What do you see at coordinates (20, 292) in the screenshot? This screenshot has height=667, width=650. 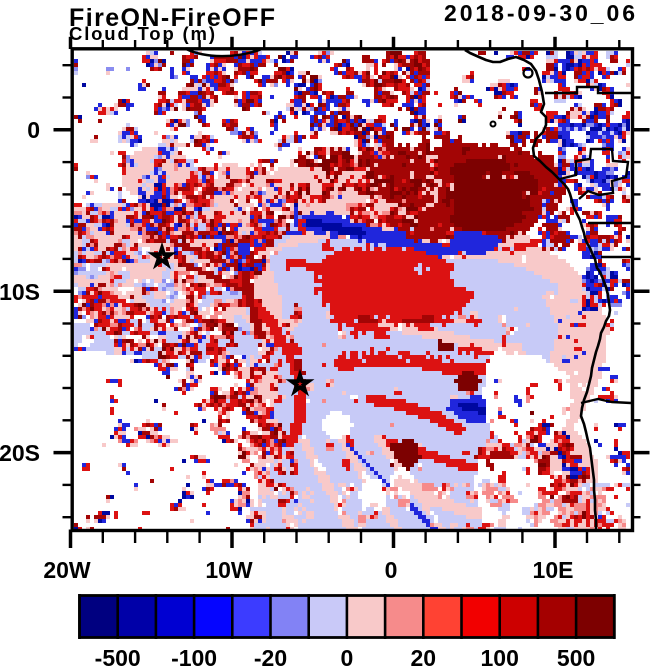 I see `svg-text: 10S` at bounding box center [20, 292].